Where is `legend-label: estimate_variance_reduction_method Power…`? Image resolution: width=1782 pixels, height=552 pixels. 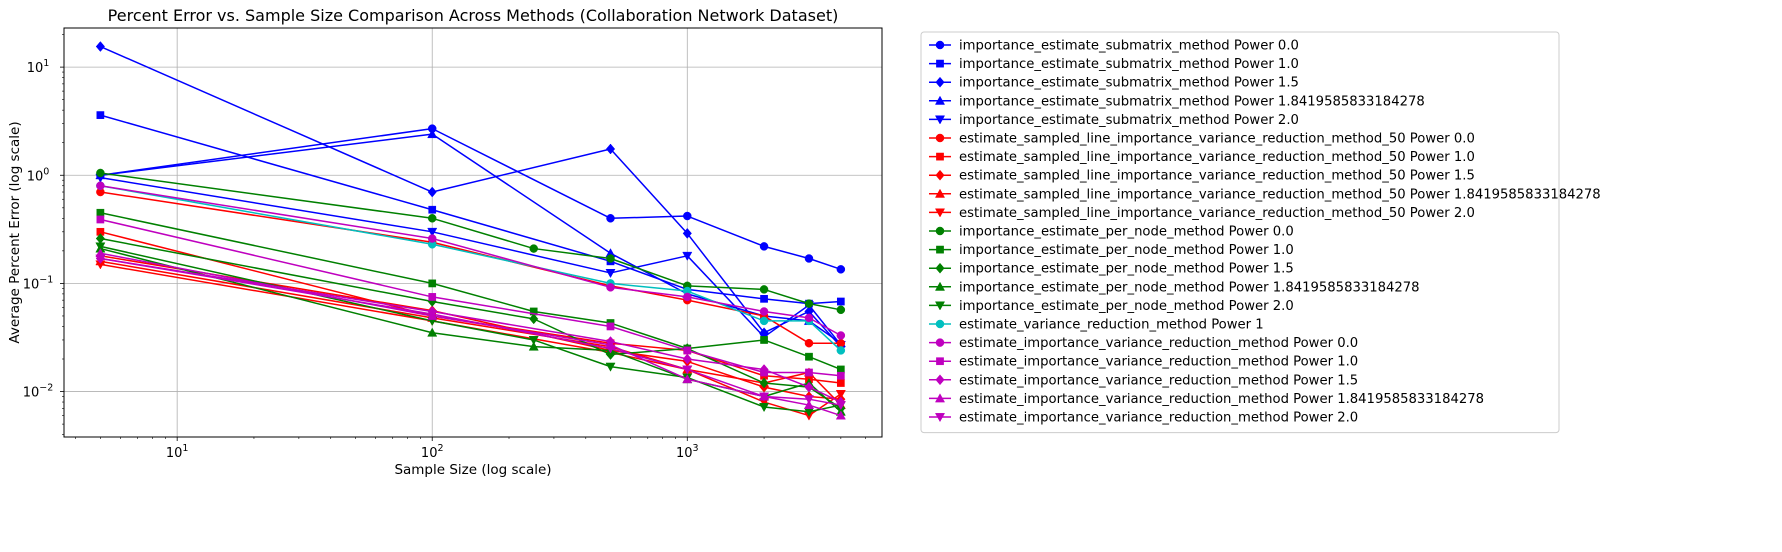 legend-label: estimate_variance_reduction_method Power… is located at coordinates (1111, 325).